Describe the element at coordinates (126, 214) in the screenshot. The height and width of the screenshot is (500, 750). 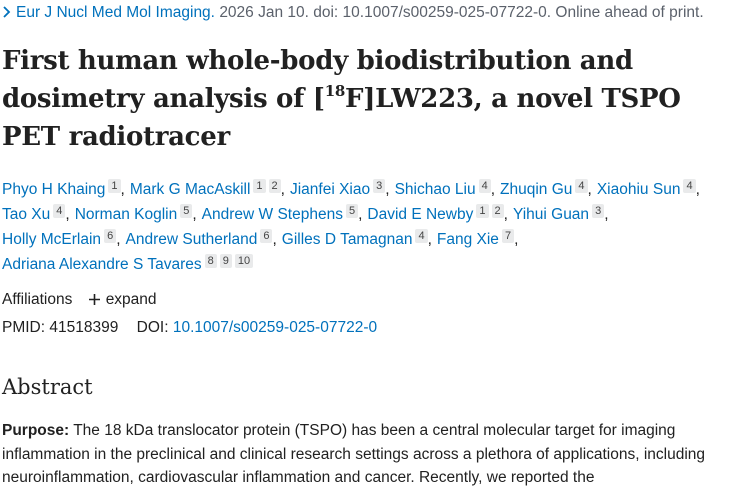
I see `author-name: Norman Koglin` at that location.